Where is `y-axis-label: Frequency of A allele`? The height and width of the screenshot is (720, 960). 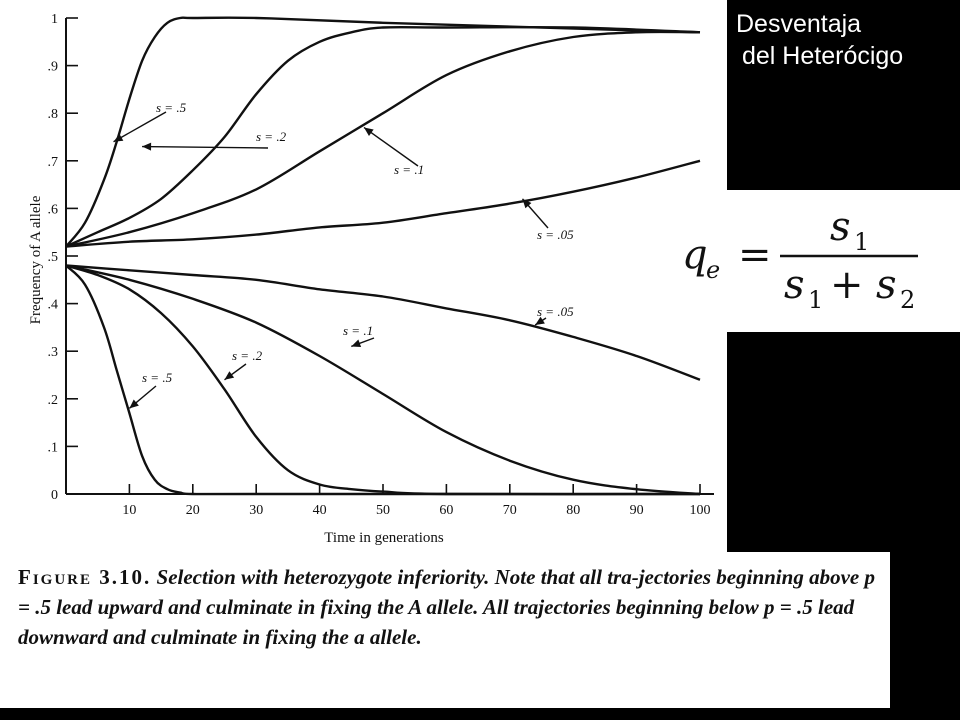 y-axis-label: Frequency of A allele is located at coordinates (36, 259).